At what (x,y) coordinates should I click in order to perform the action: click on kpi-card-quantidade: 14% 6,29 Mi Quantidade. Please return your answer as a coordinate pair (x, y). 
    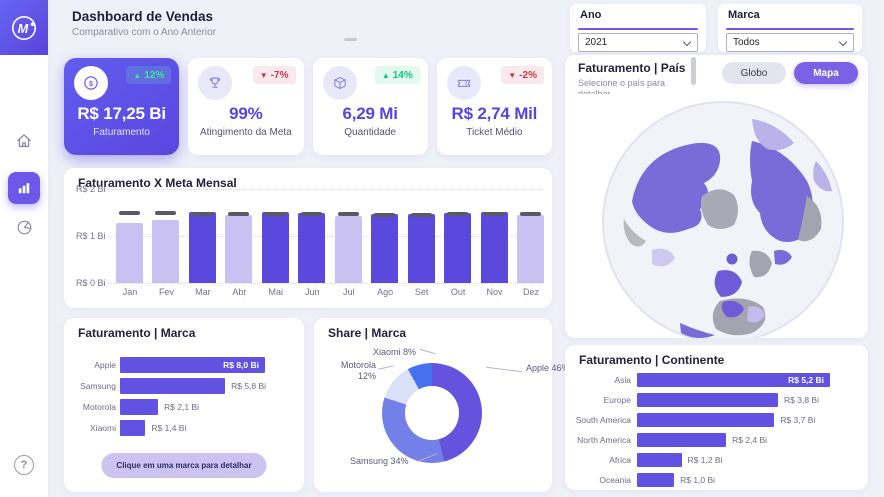
    Looking at the image, I should click on (370, 106).